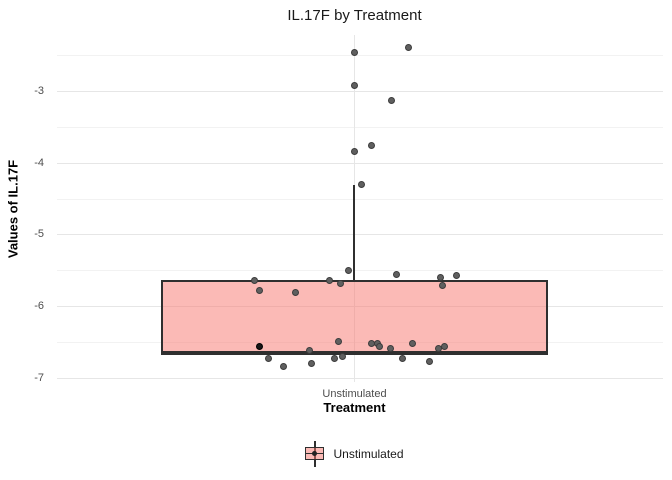 The height and width of the screenshot is (480, 672). Describe the element at coordinates (354, 15) in the screenshot. I see `chart-title: IL.17F by Treatment` at that location.